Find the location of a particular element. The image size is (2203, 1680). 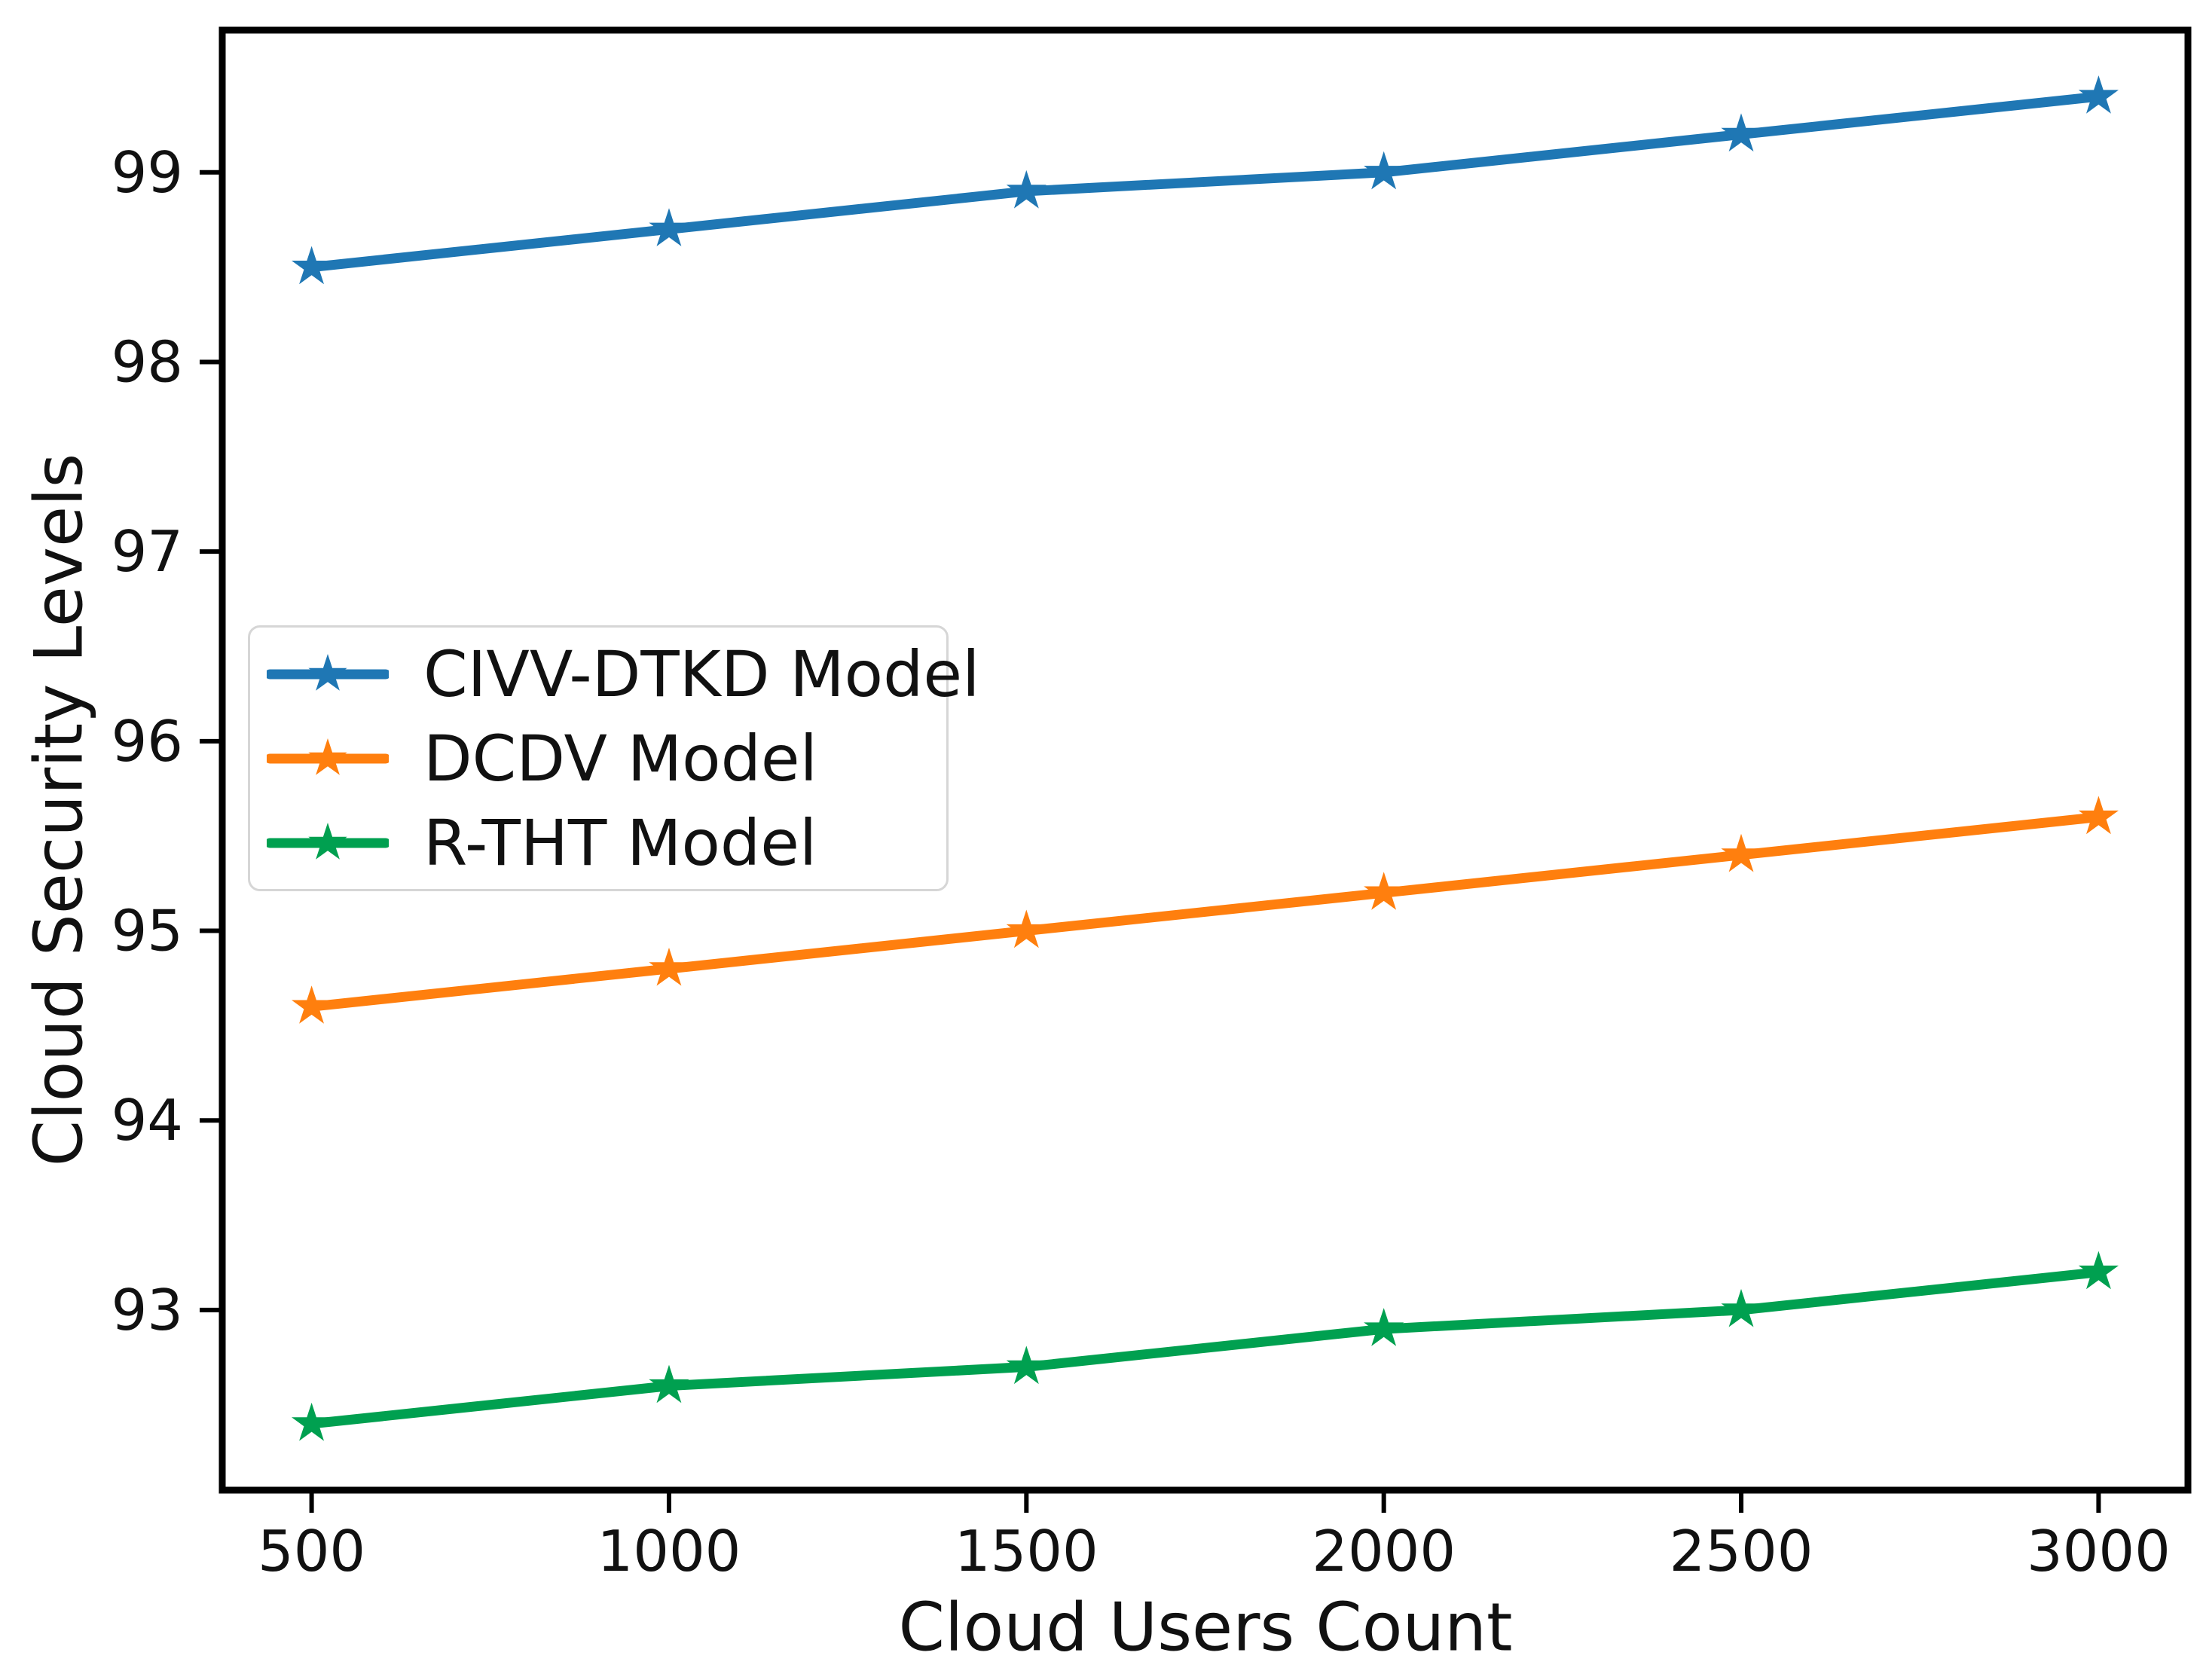

svg-text: 94 is located at coordinates (147, 1120).